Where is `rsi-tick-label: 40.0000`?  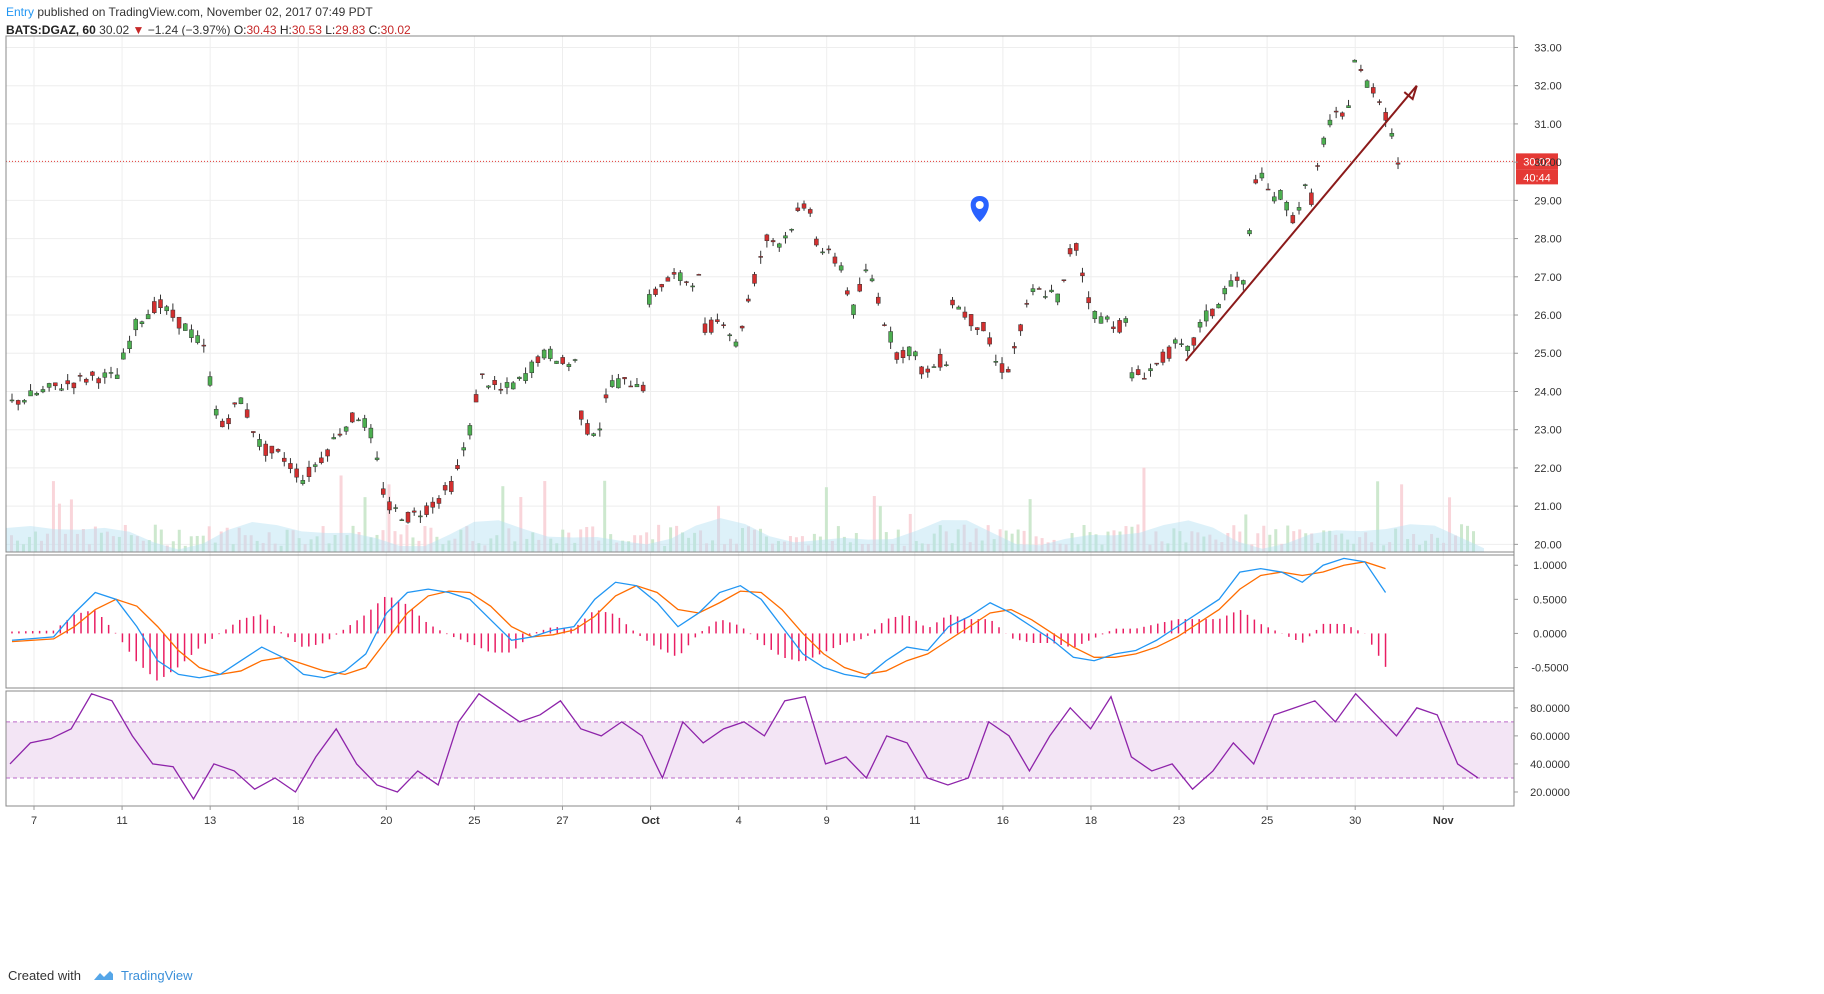
rsi-tick-label: 40.0000 is located at coordinates (1550, 765).